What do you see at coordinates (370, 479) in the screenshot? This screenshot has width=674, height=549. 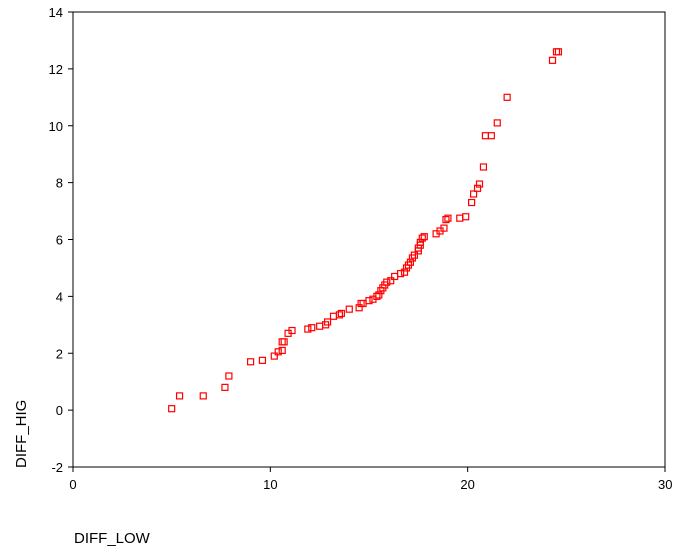 I see `x-axis: 0 10 20 30` at bounding box center [370, 479].